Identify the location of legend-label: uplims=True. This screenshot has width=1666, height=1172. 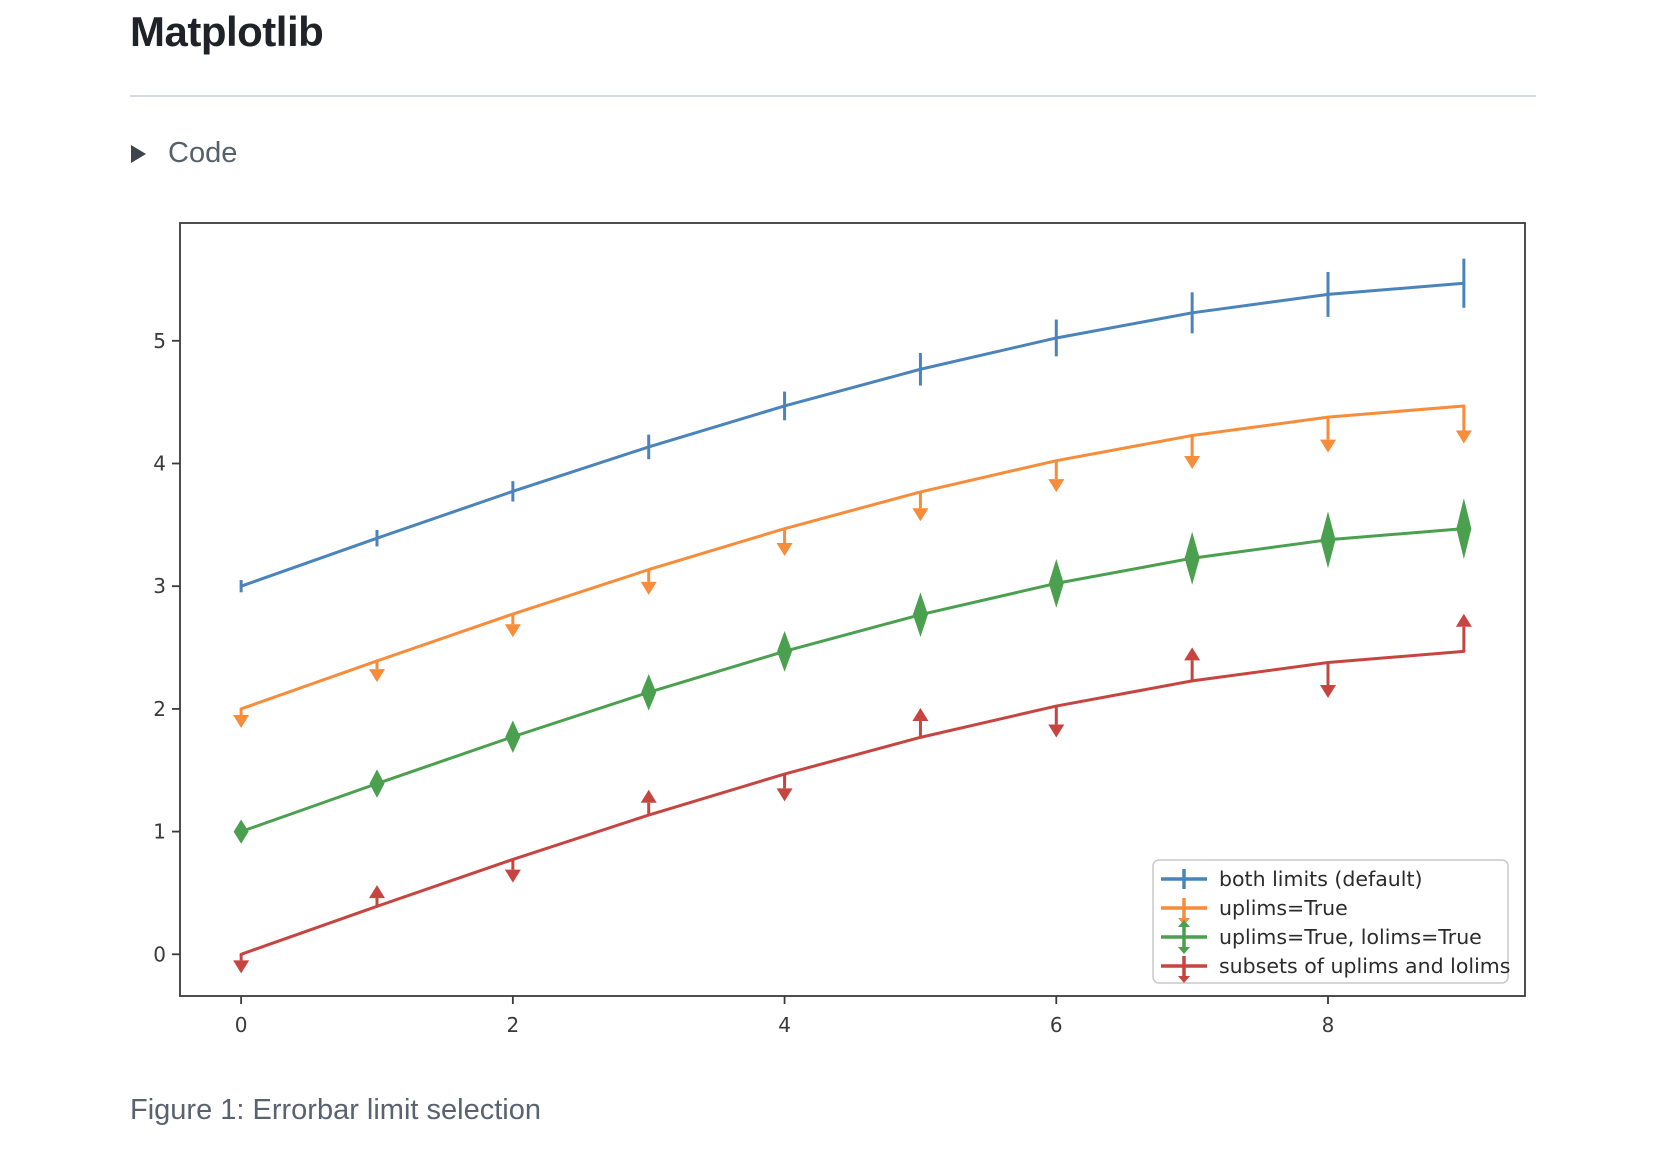
(1283, 908).